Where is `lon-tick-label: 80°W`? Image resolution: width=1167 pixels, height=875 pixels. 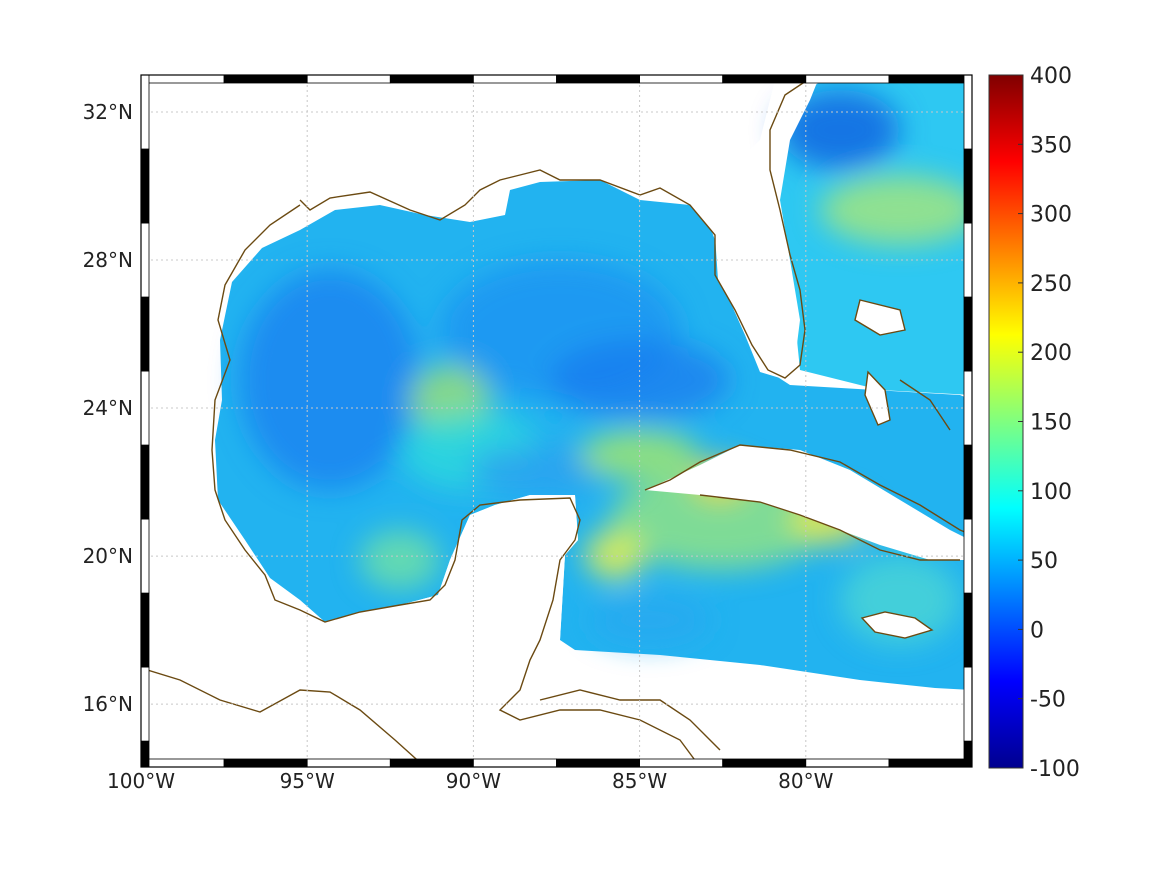 lon-tick-label: 80°W is located at coordinates (805, 781).